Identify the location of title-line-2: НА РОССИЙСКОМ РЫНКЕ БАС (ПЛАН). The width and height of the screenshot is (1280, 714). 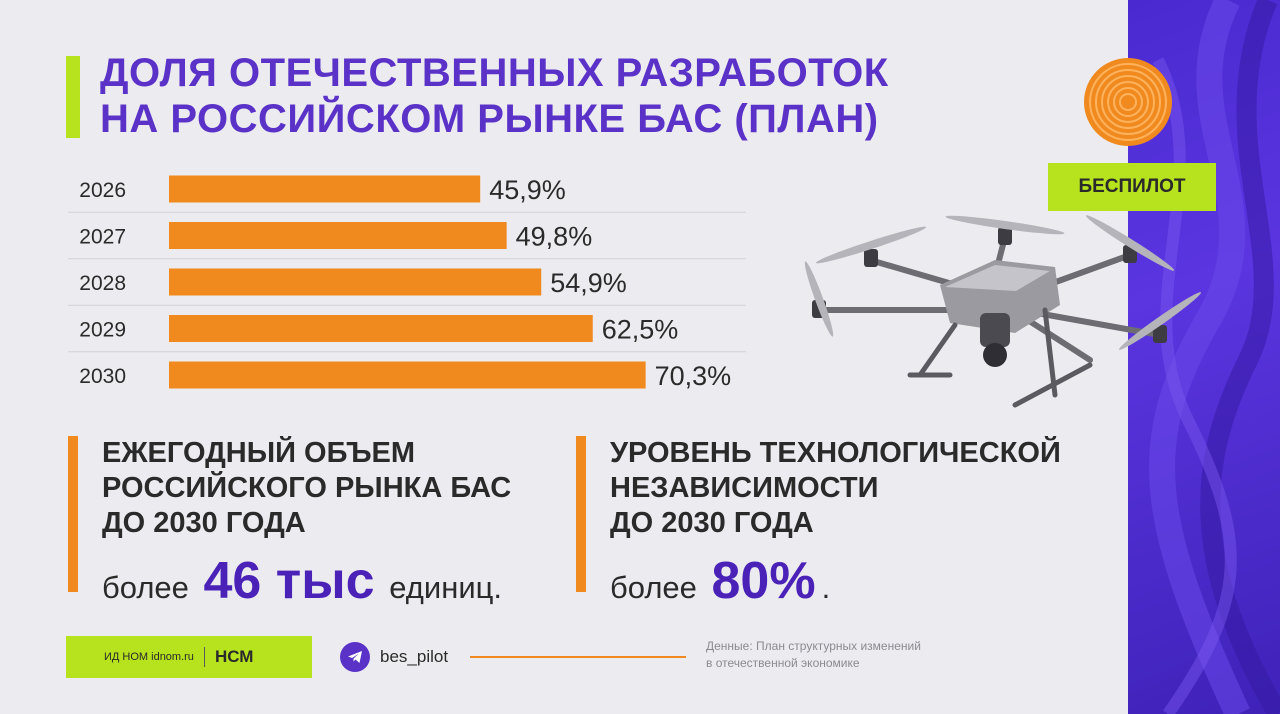
(489, 119).